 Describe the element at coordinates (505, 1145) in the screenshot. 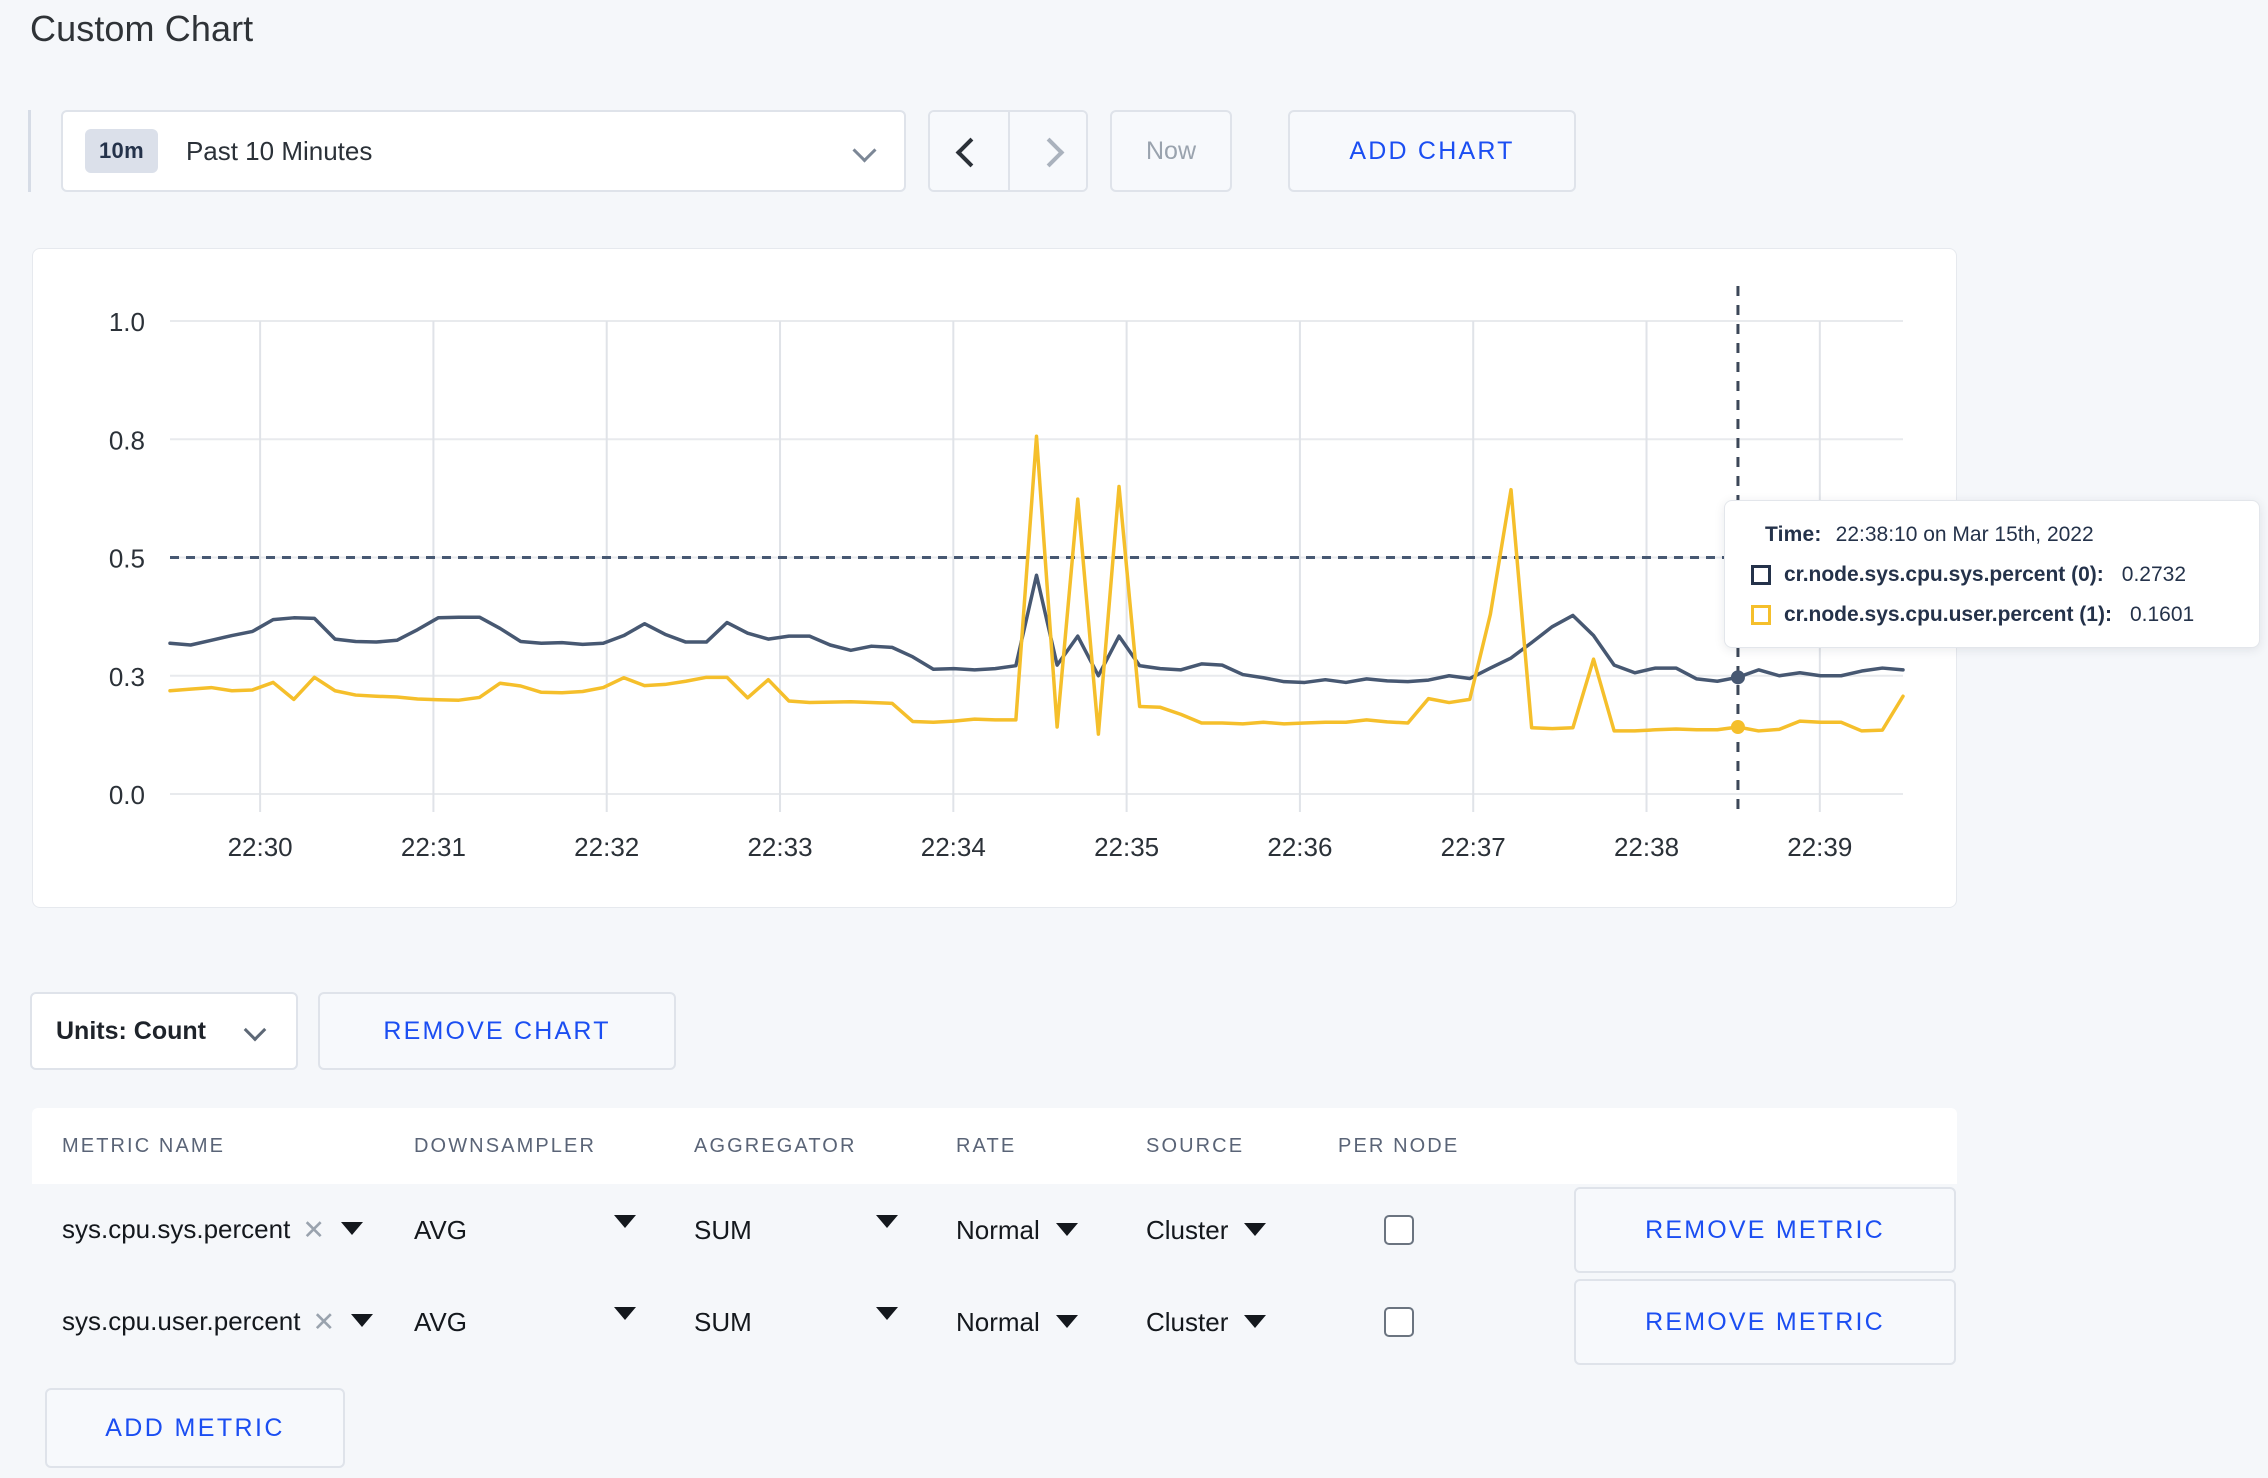

I see `column-header-downsampler: DOWNSAMPLER` at that location.